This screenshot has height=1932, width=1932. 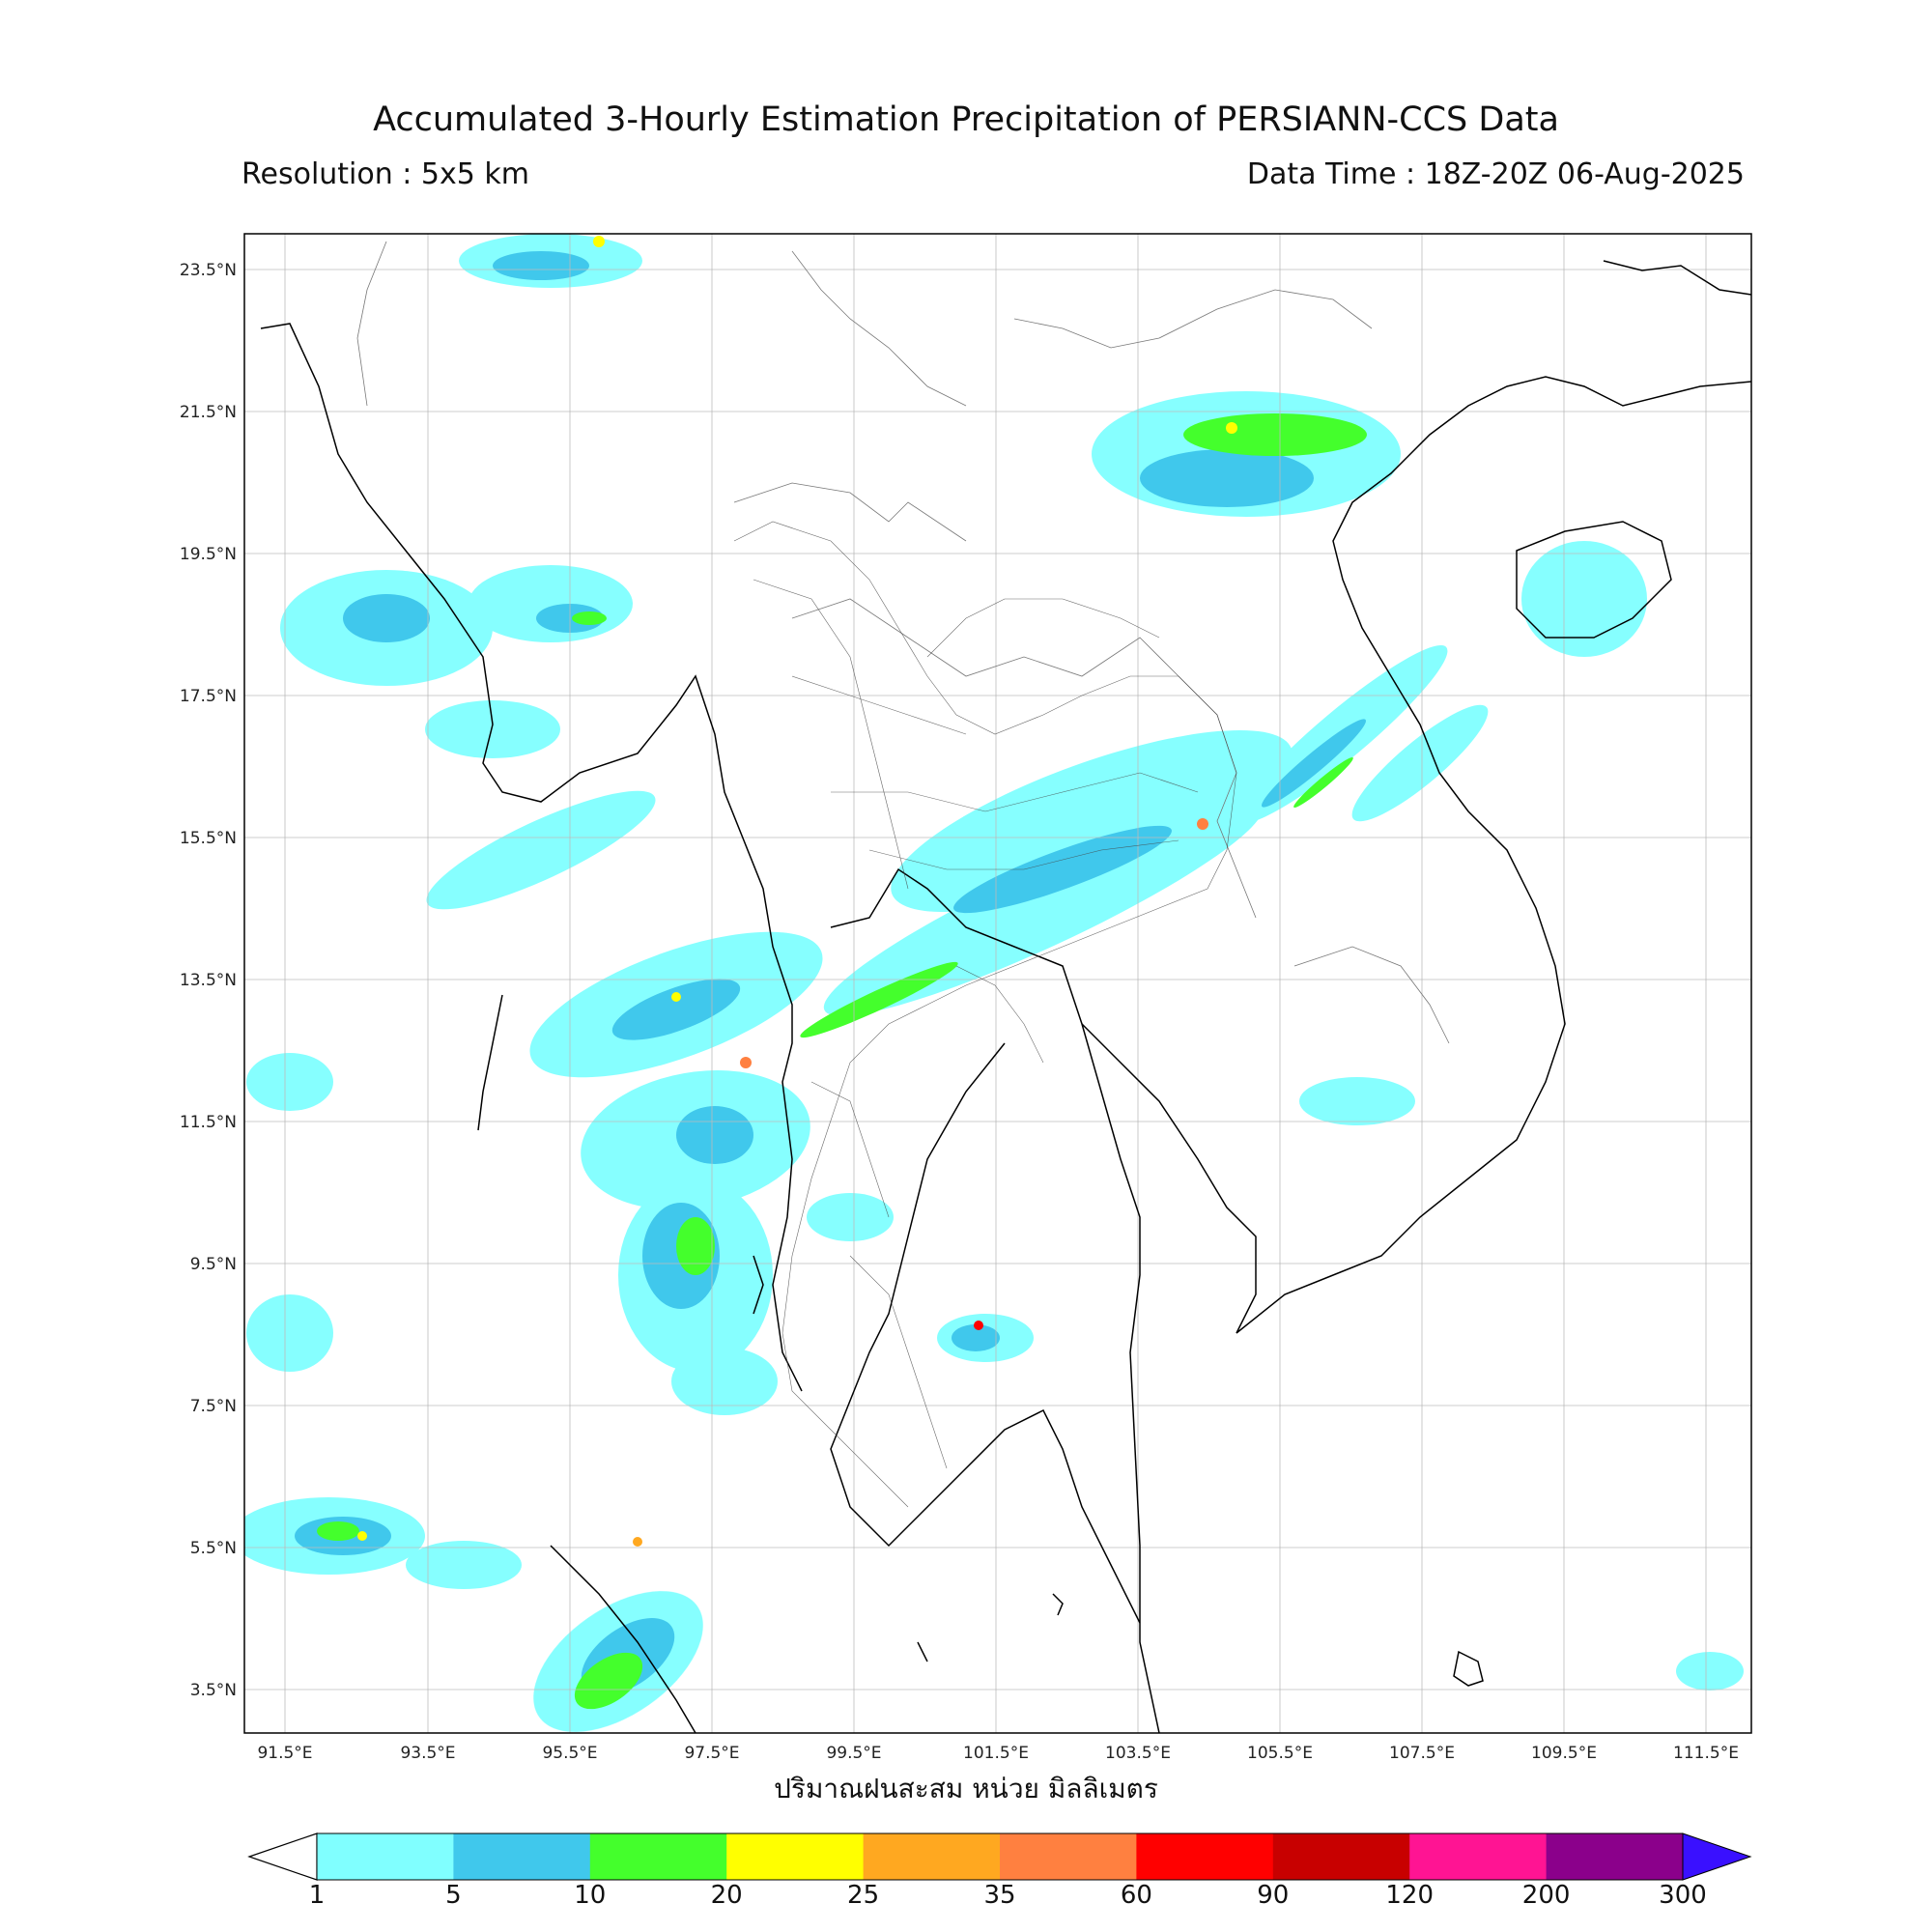 What do you see at coordinates (569, 1753) in the screenshot?
I see `lon-label: 95.5°E` at bounding box center [569, 1753].